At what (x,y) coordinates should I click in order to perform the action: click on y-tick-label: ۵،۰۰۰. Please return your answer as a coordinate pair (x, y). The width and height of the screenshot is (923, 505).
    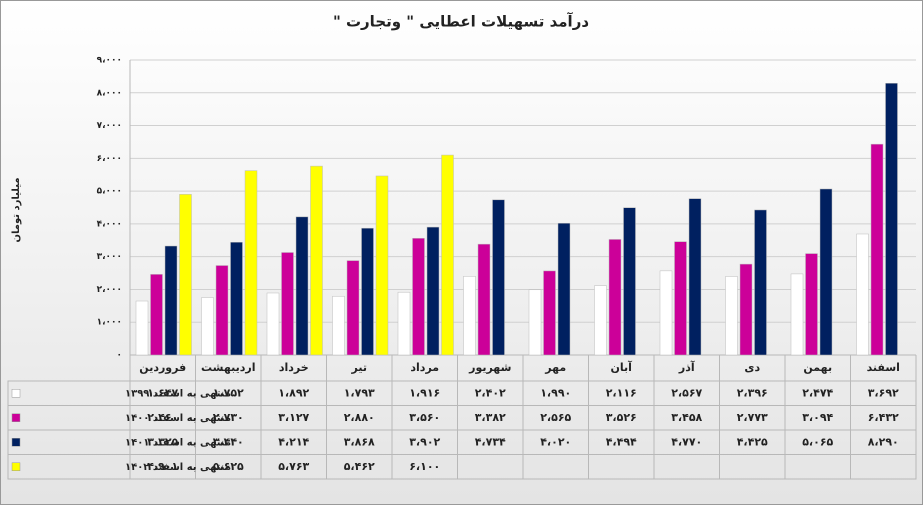
    Looking at the image, I should click on (109, 192).